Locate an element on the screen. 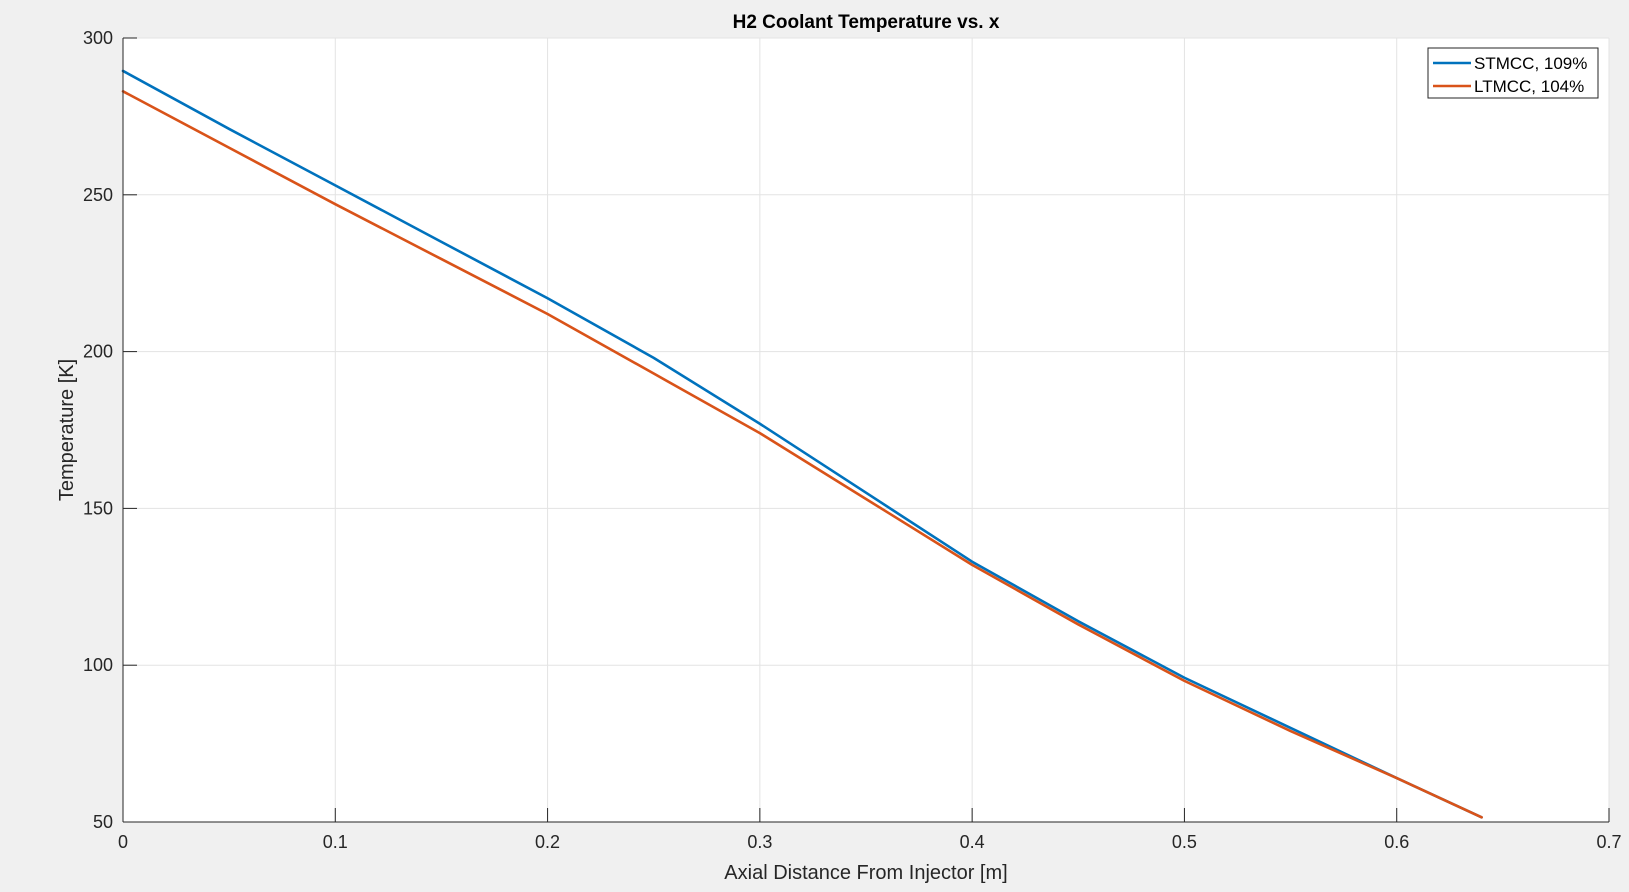  x-tick-label: 0.4 is located at coordinates (972, 842).